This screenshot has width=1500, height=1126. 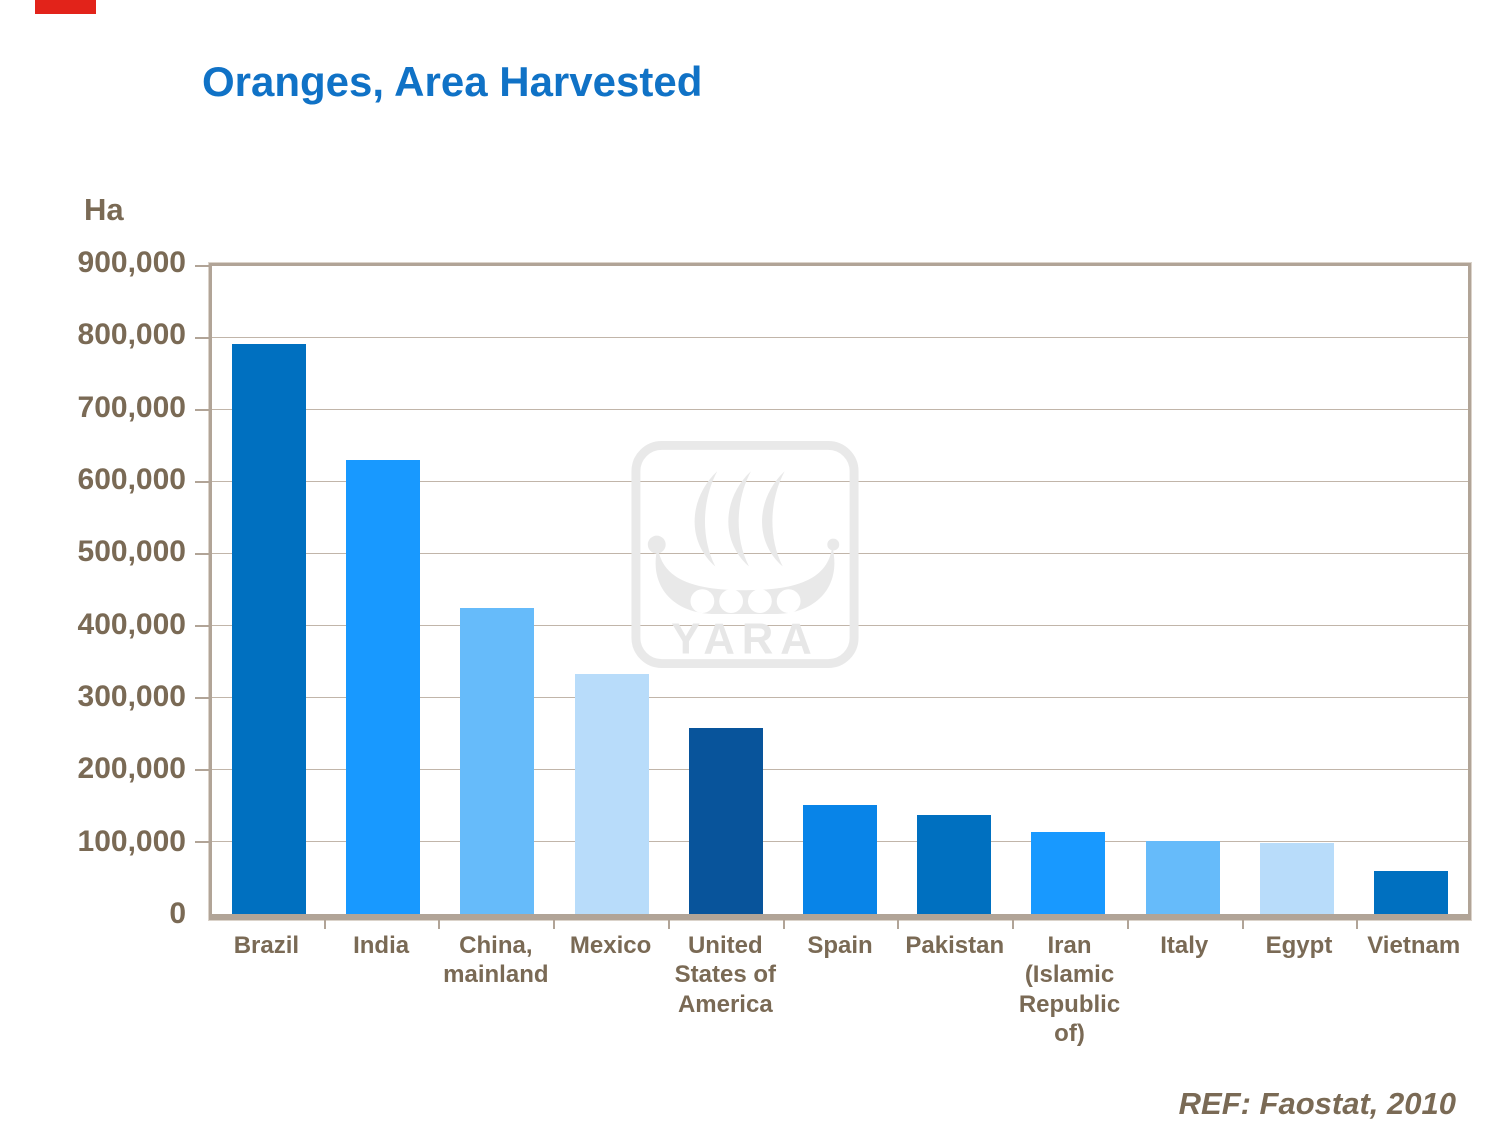 What do you see at coordinates (610, 945) in the screenshot?
I see `x-category-label: Mexico` at bounding box center [610, 945].